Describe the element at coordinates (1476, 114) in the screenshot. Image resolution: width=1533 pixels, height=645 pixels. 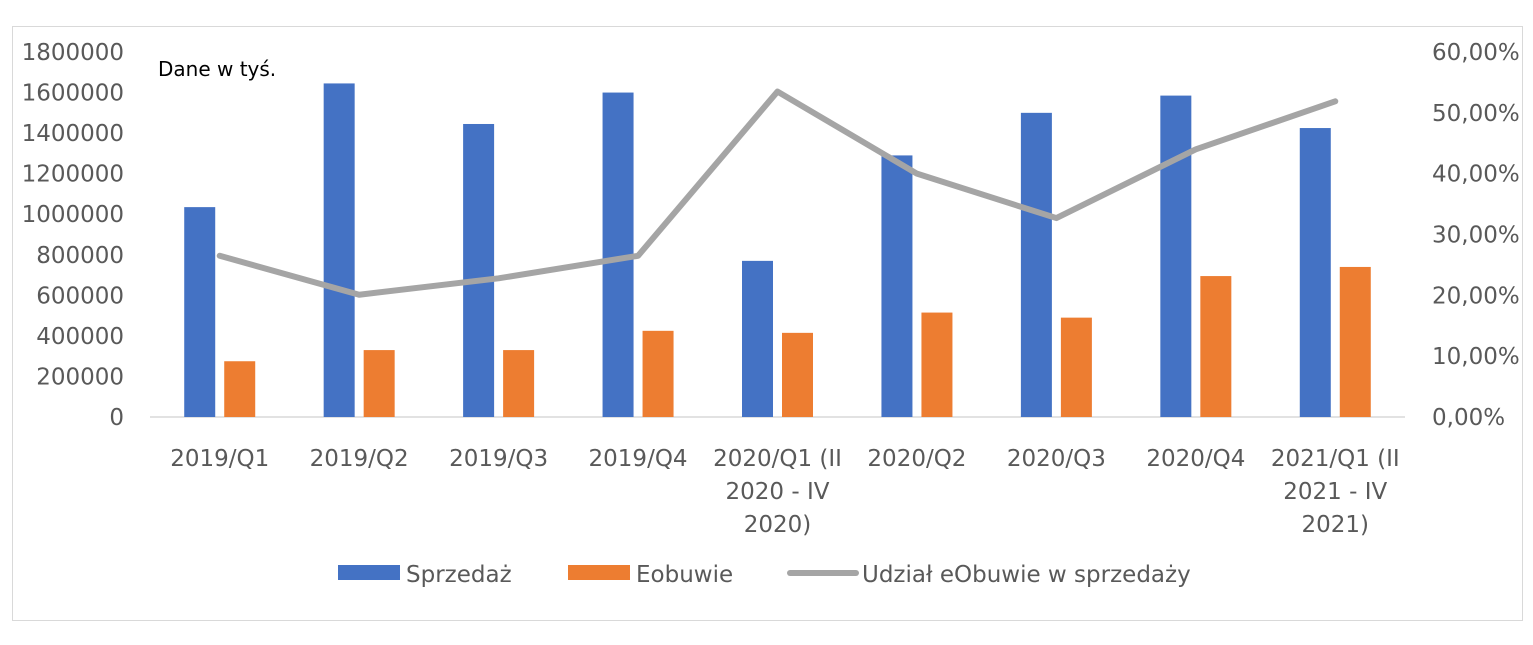
I see `y-right-tick-label: 50,00%` at that location.